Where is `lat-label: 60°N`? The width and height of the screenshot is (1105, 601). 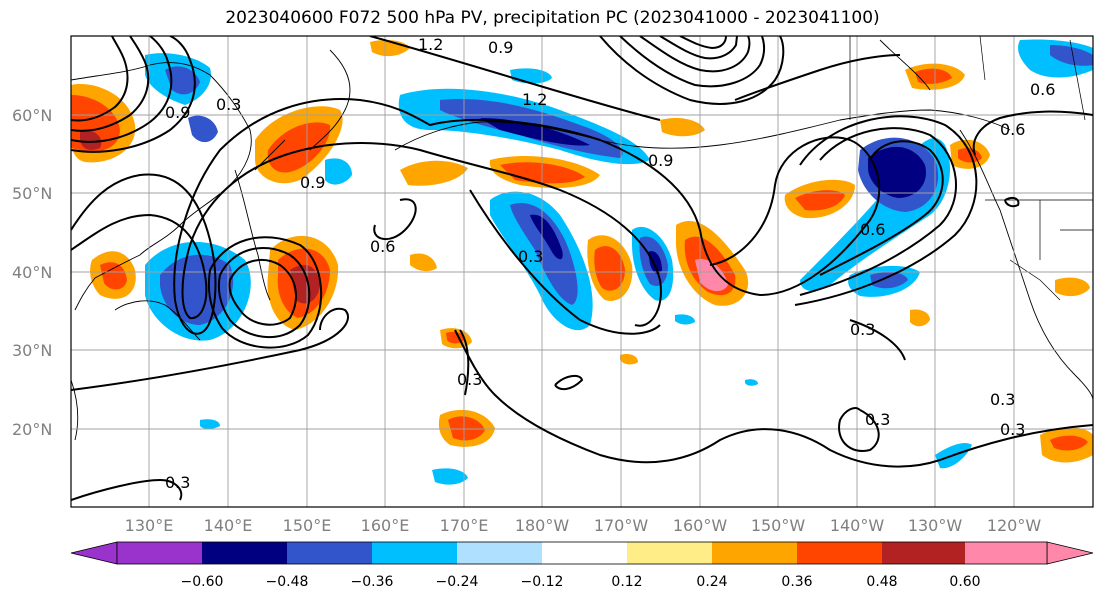
lat-label: 60°N is located at coordinates (32, 115).